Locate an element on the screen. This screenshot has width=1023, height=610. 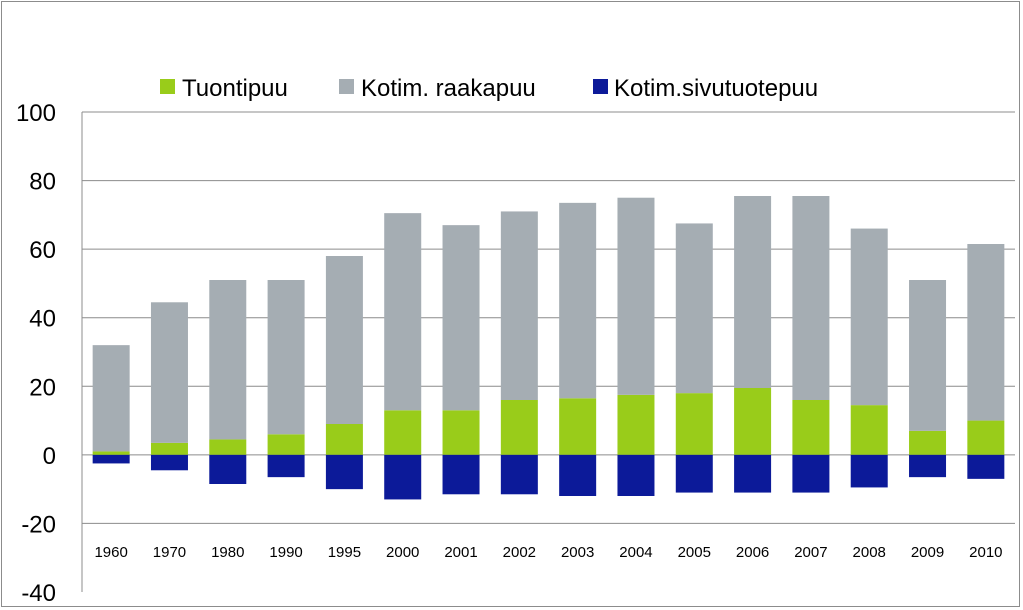
bar-tuontipuu-1960 is located at coordinates (111, 453).